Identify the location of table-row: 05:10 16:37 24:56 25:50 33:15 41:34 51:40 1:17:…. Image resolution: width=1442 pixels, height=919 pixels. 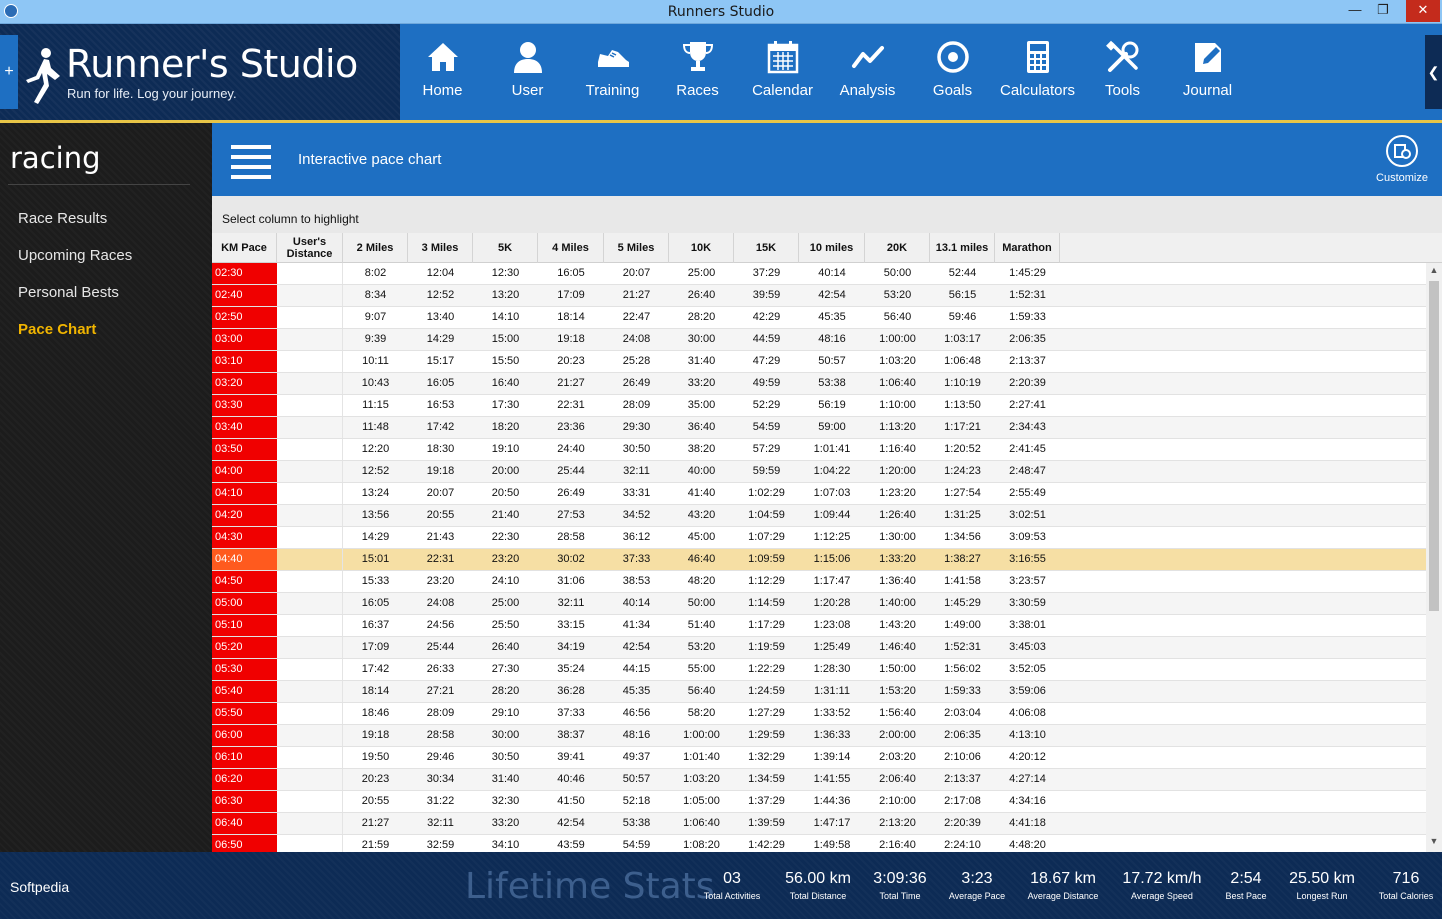
(819, 626).